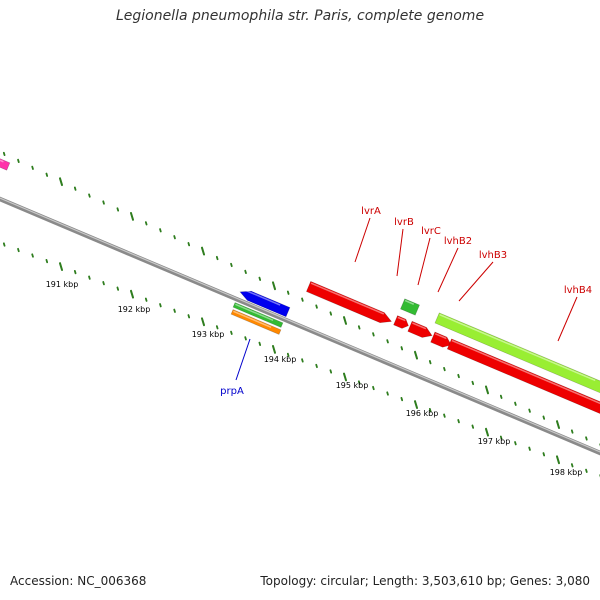 This screenshot has width=600, height=600. I want to click on gene-lvrC, so click(410, 307).